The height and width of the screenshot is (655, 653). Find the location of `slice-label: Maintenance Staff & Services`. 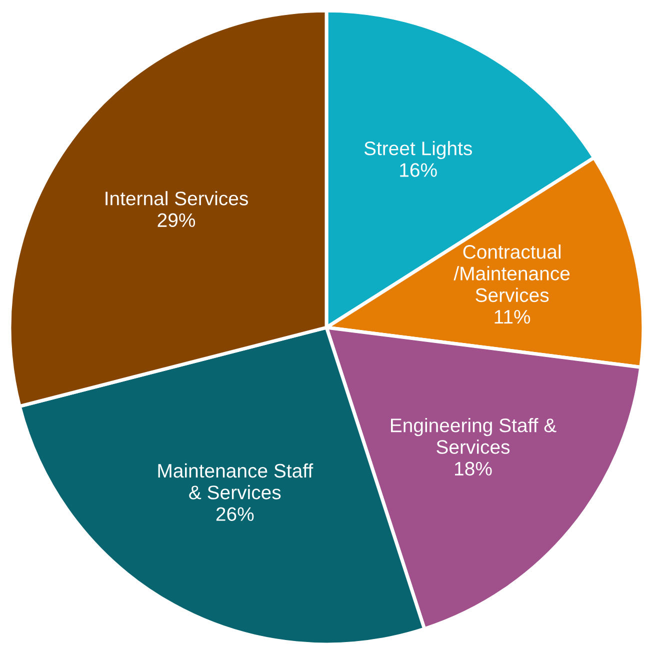

slice-label: Maintenance Staff & Services is located at coordinates (236, 481).